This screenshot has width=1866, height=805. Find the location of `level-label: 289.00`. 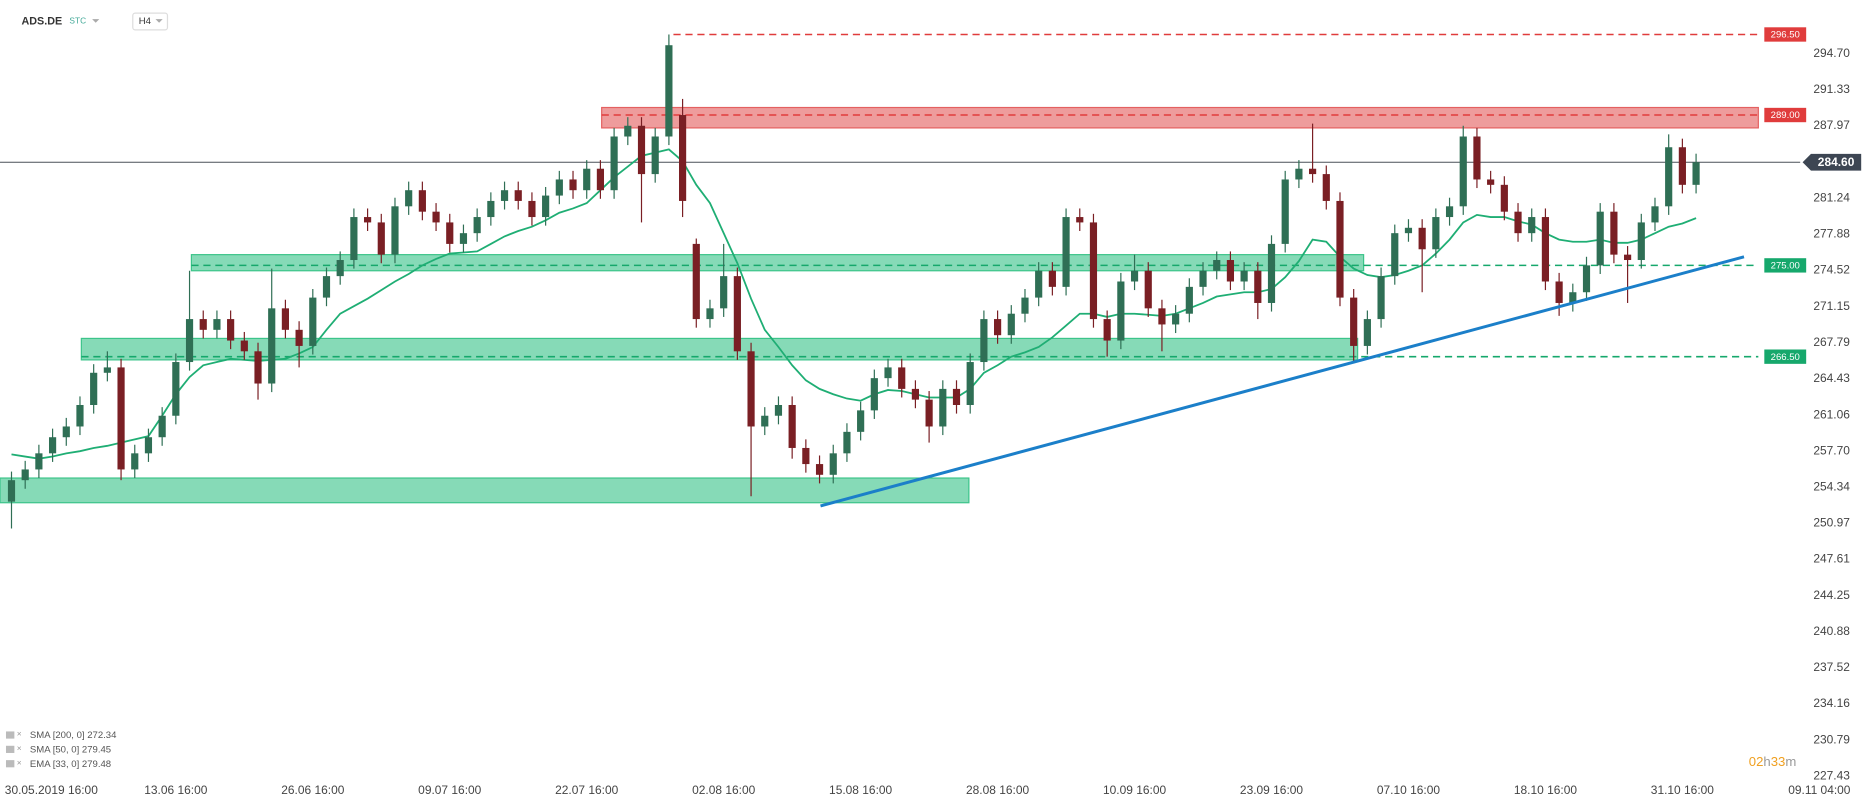

level-label: 289.00 is located at coordinates (1785, 115).